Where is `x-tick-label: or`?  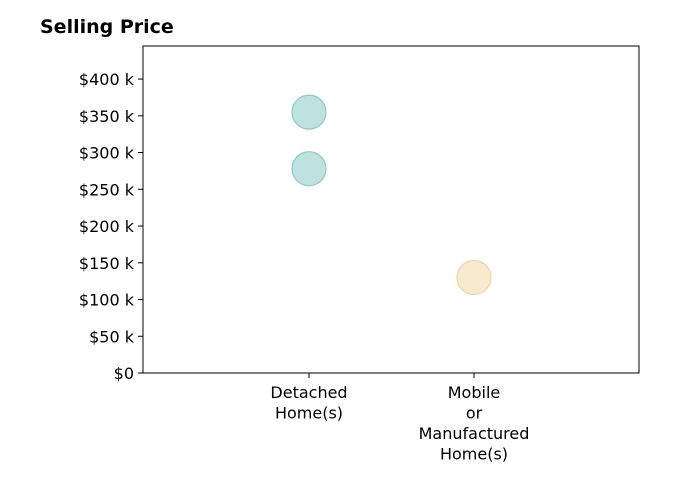 x-tick-label: or is located at coordinates (474, 413).